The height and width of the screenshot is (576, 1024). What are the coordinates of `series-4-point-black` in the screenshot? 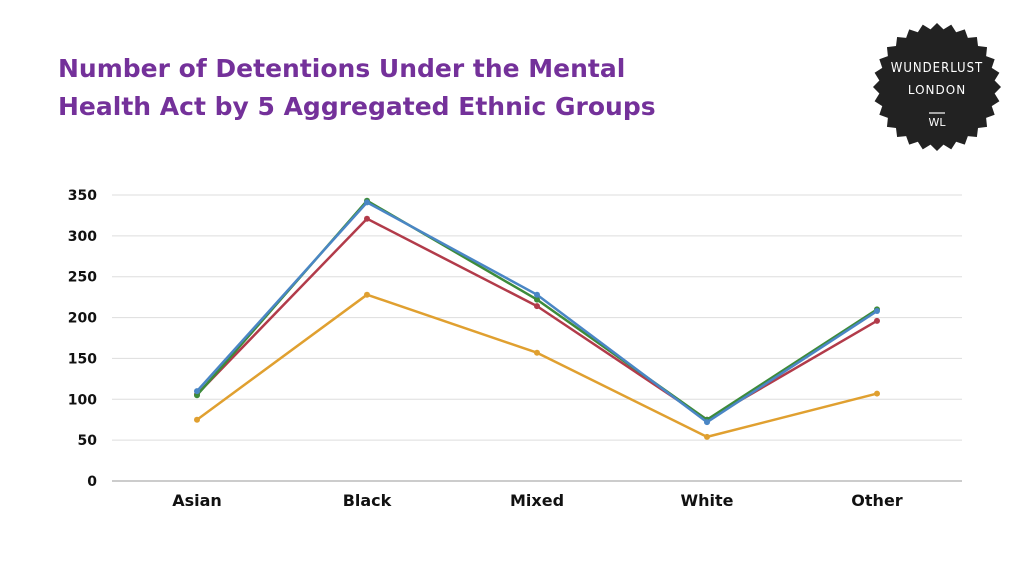 It's located at (367, 202).